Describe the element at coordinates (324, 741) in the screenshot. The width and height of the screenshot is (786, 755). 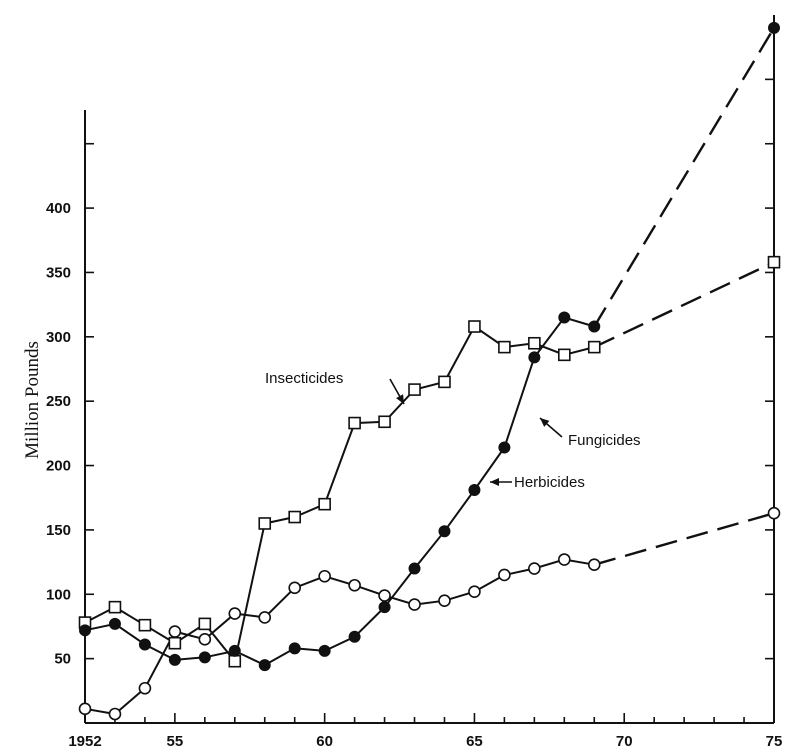
I see `x-tick-label: 60` at that location.